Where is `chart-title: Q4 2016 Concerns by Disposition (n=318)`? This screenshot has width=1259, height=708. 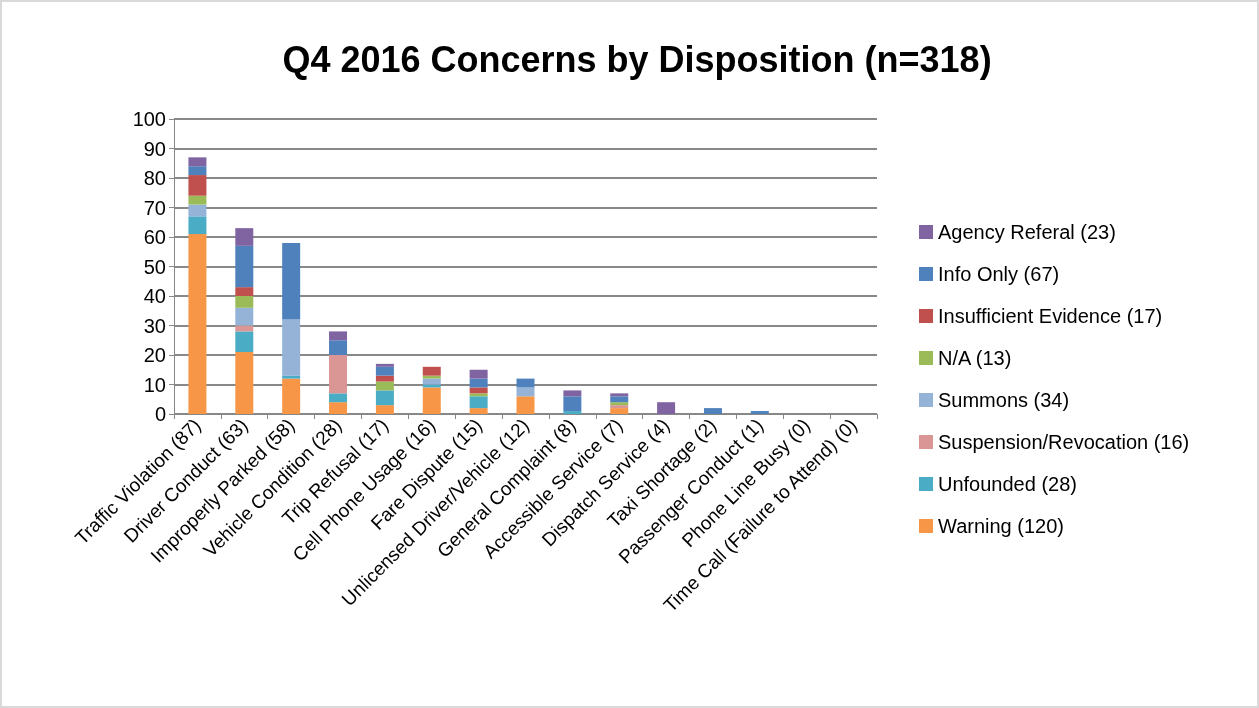
chart-title: Q4 2016 Concerns by Disposition (n=318) is located at coordinates (637, 59).